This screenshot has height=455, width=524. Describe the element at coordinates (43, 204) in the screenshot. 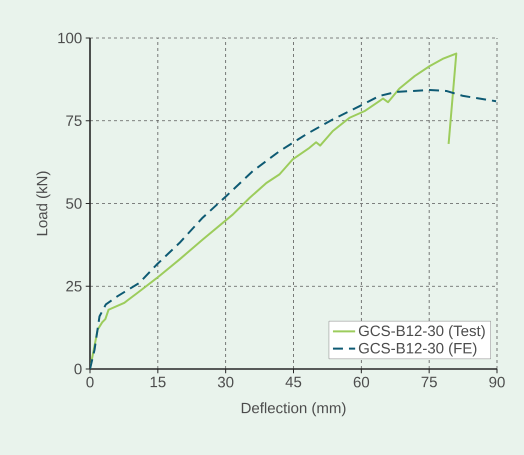

I see `y-axis-title: Load (kN)` at that location.